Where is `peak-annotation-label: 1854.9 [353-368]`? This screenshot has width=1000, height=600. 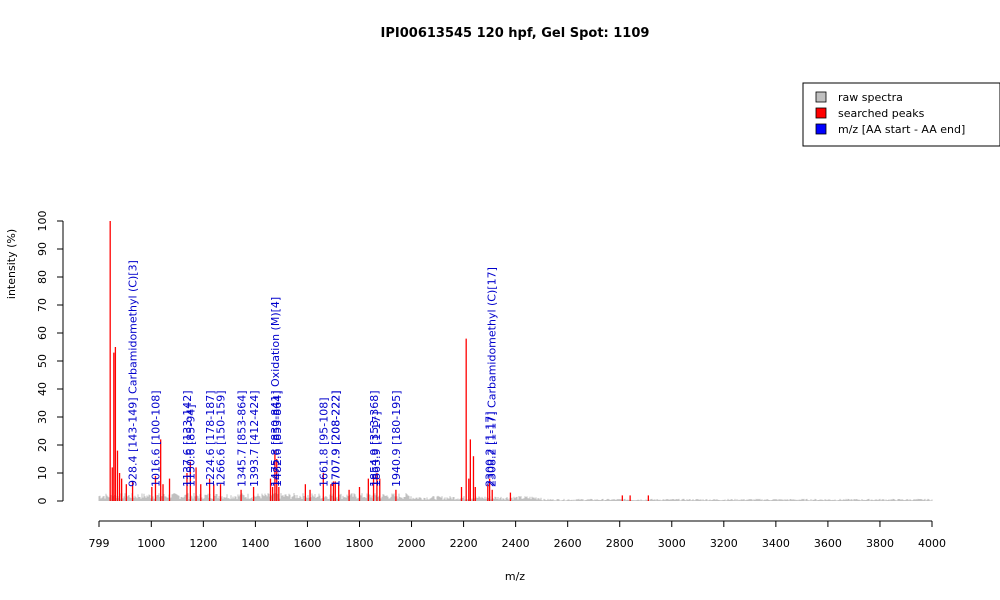 peak-annotation-label: 1854.9 [353-368] is located at coordinates (374, 438).